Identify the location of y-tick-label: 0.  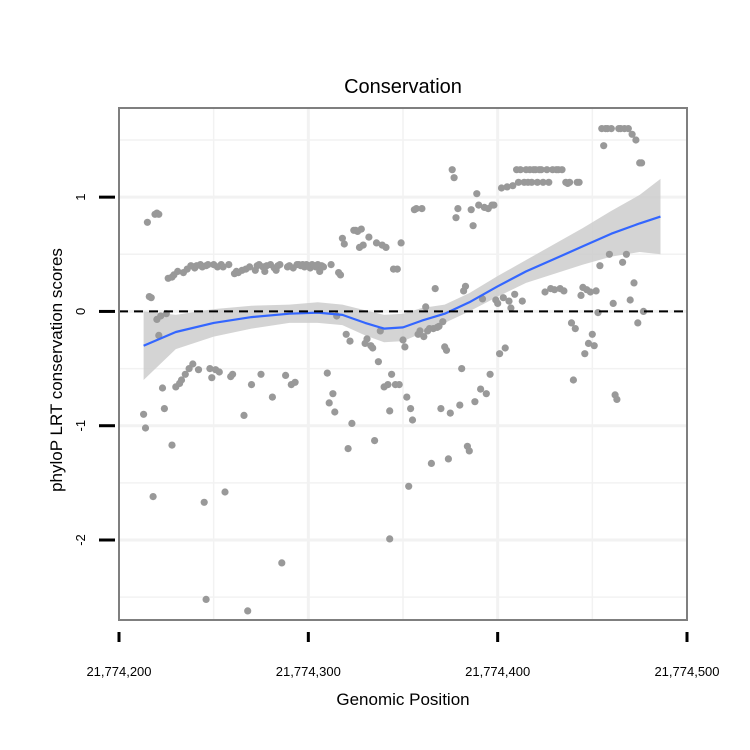
(80, 311).